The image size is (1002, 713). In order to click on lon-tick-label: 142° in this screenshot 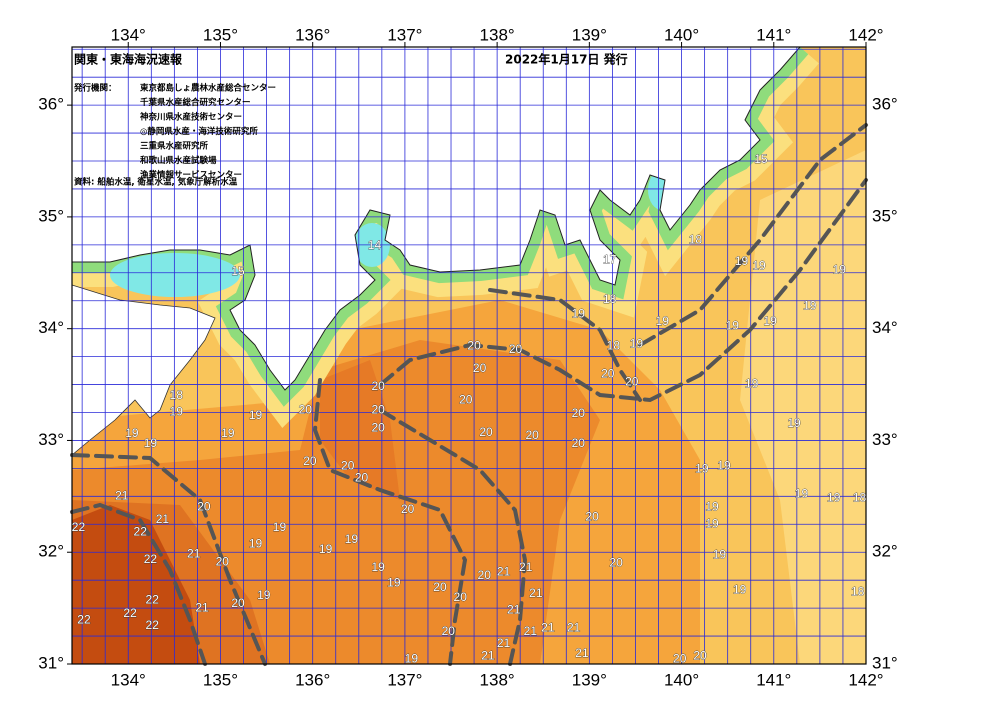, I will do `click(865, 34)`.